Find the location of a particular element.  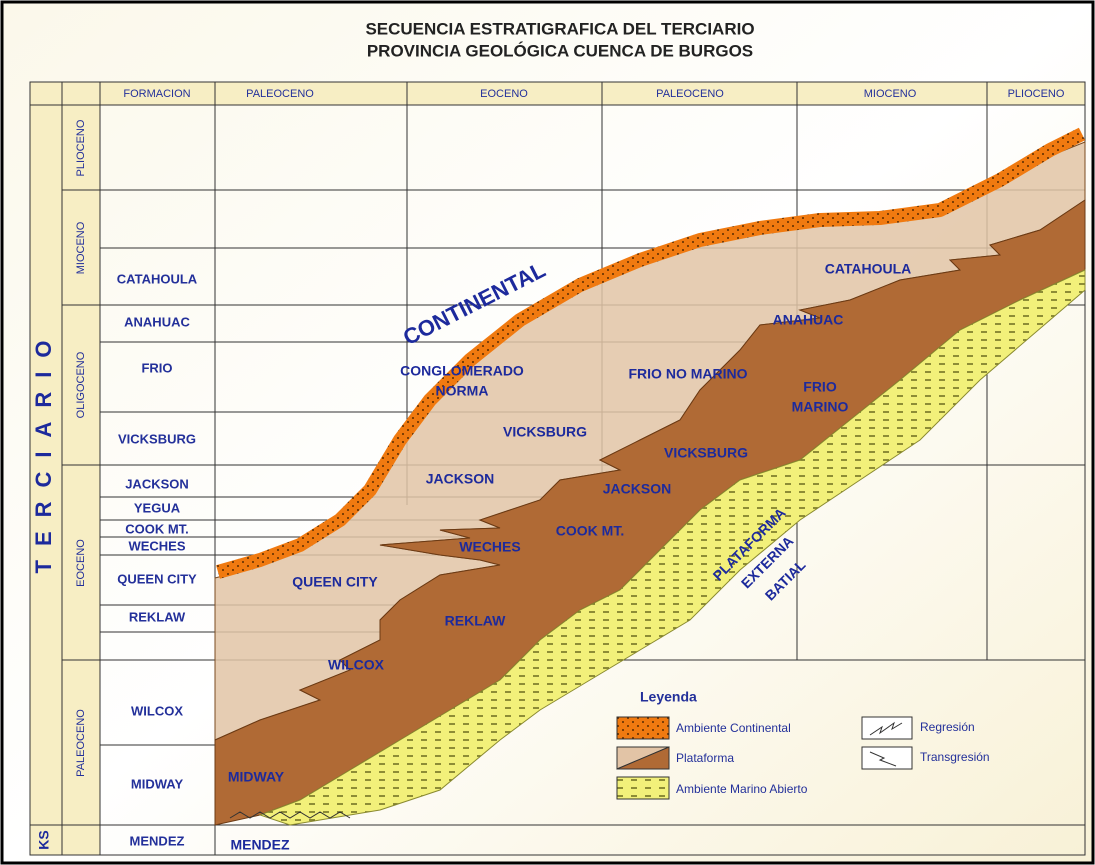

formation-label: VICKSBURG is located at coordinates (157, 438).